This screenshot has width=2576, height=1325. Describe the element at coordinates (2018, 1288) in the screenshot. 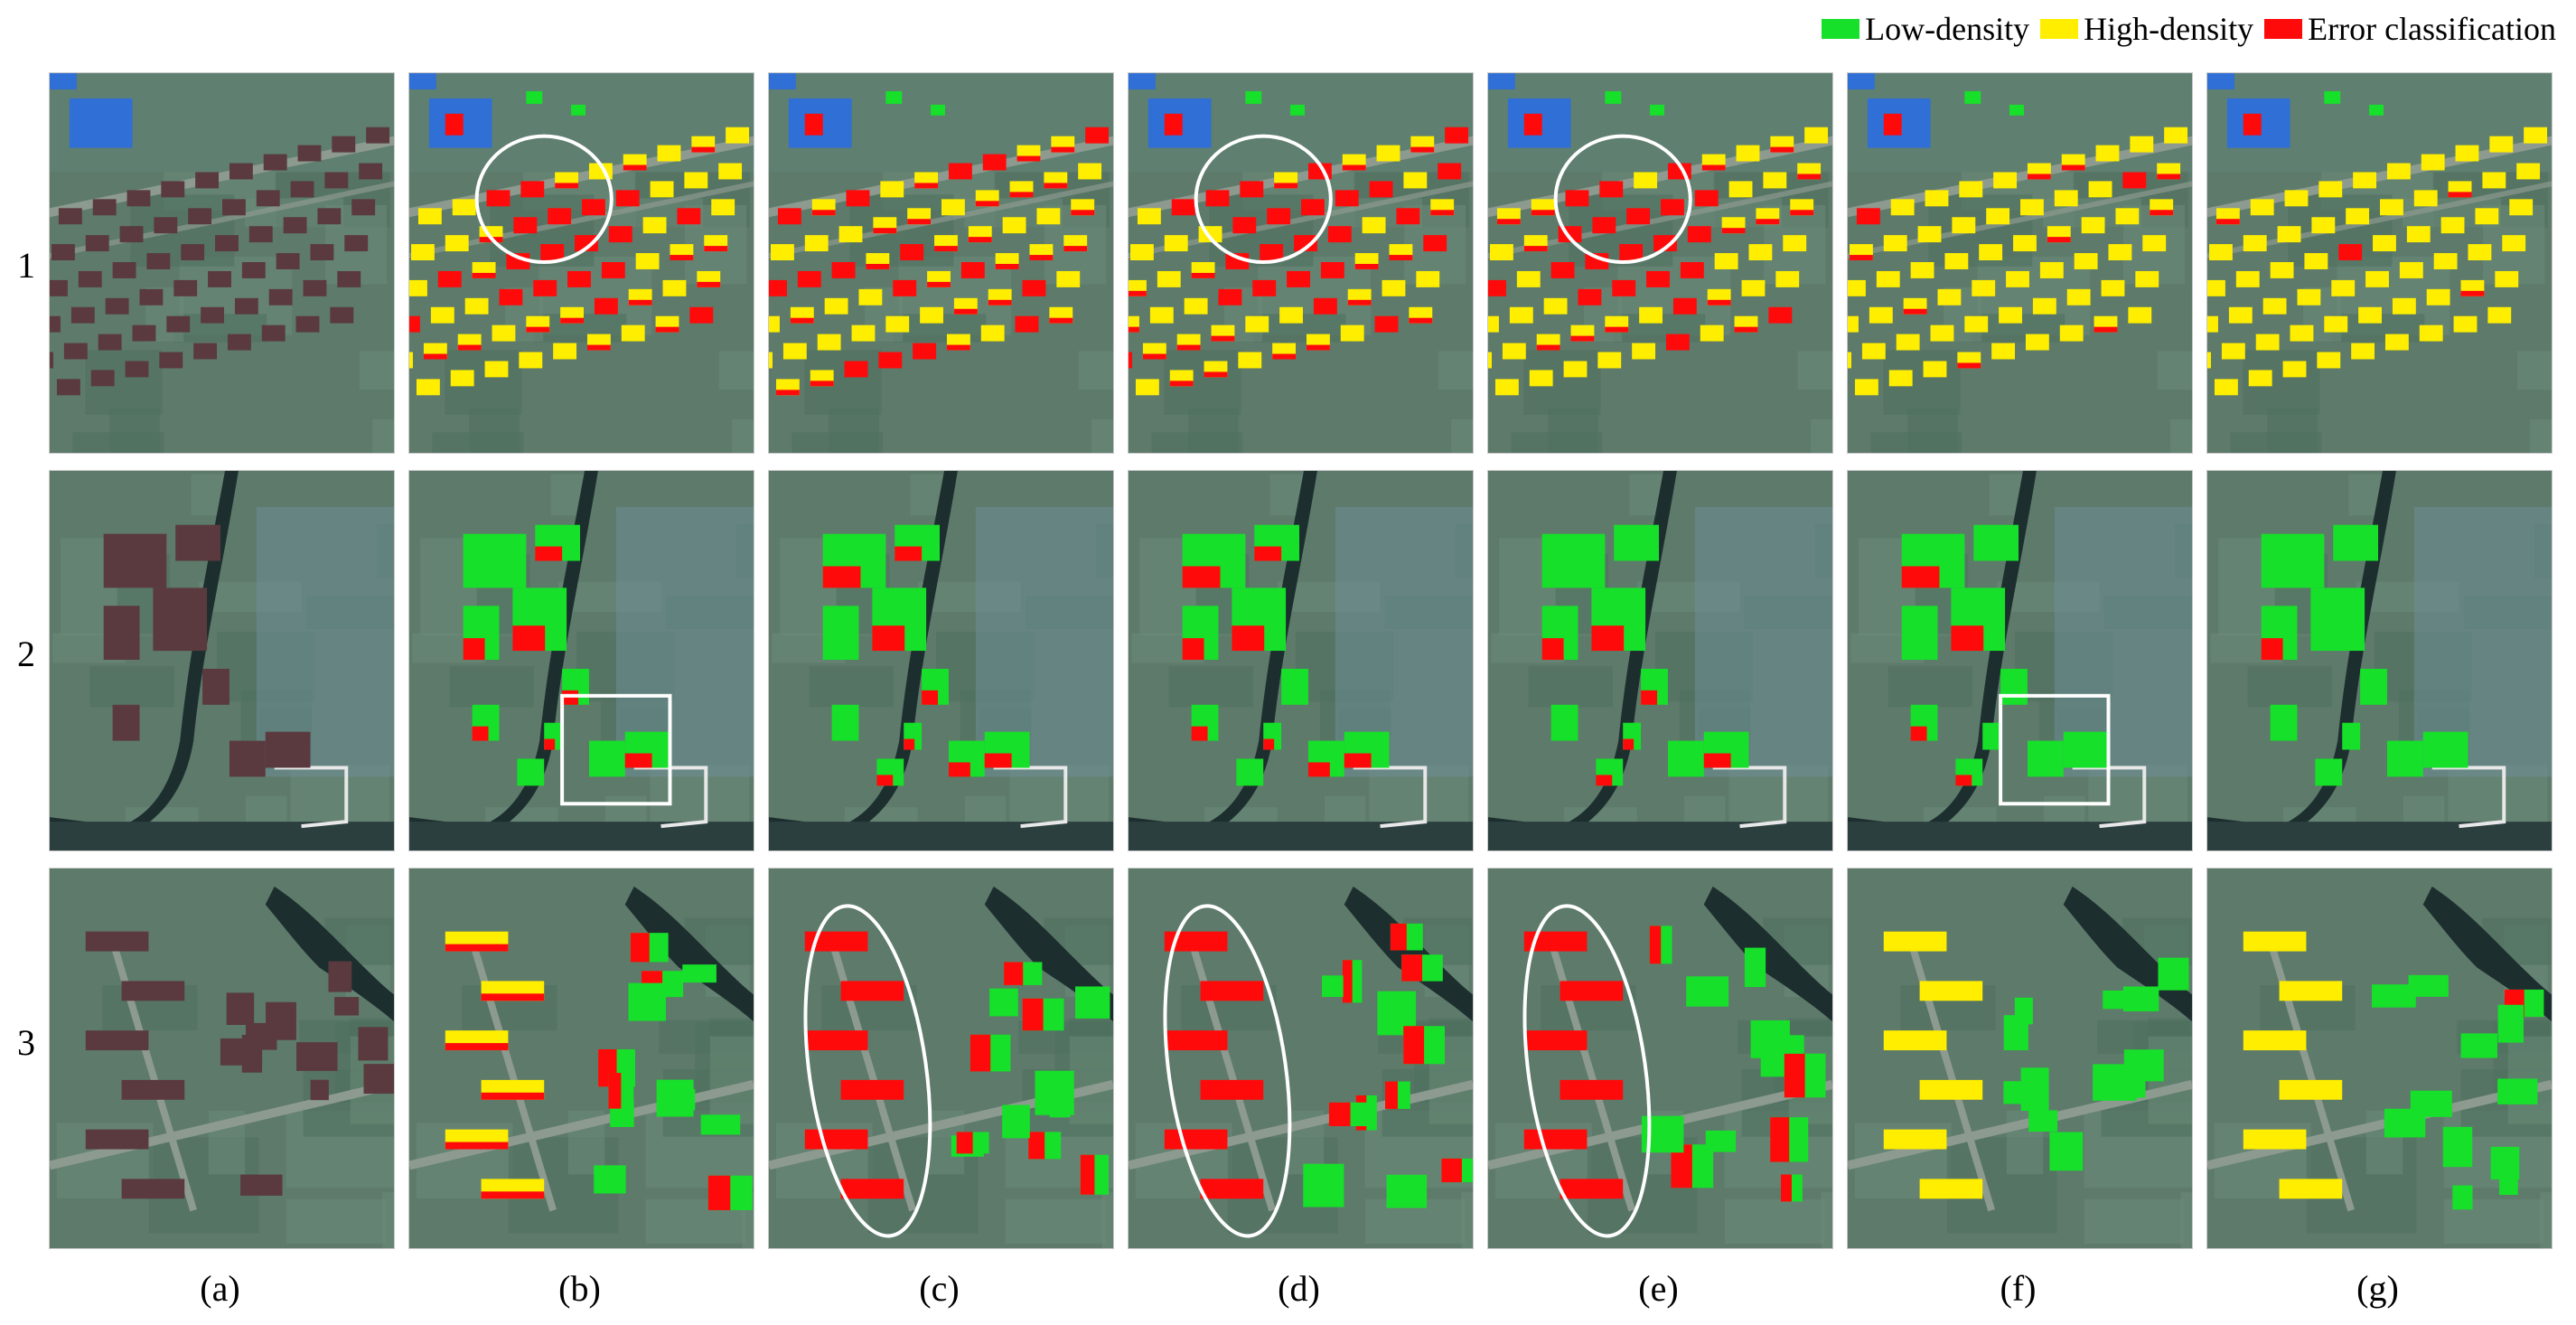

I see `column-label-f: (f)` at that location.